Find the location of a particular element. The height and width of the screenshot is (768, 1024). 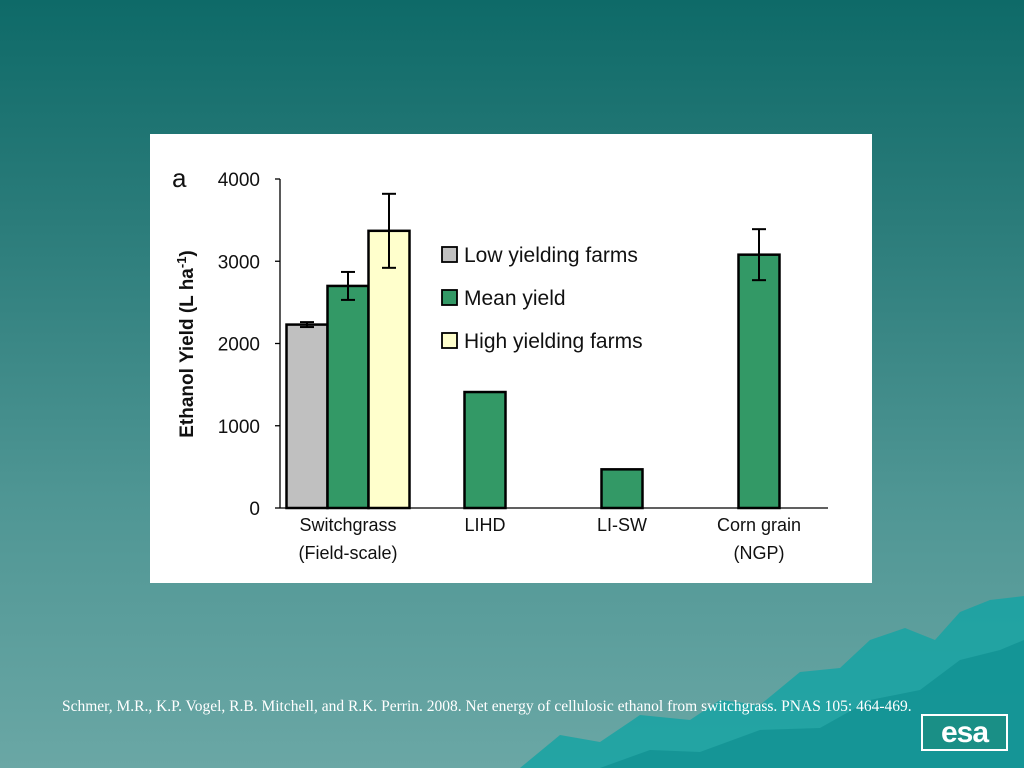

legend-swatch-high is located at coordinates (449, 340).